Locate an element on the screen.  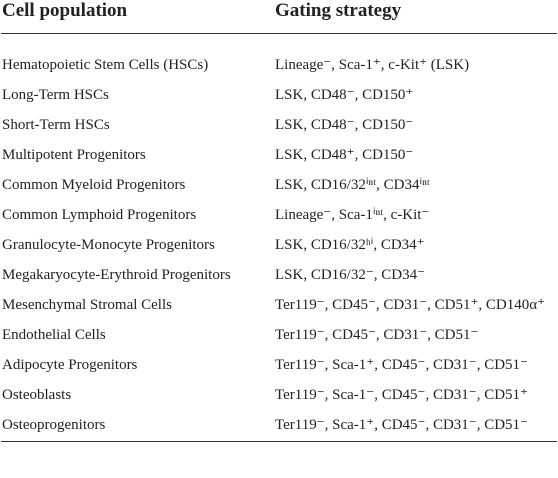
population-cell: Multipotent Progenitors is located at coordinates (74, 155).